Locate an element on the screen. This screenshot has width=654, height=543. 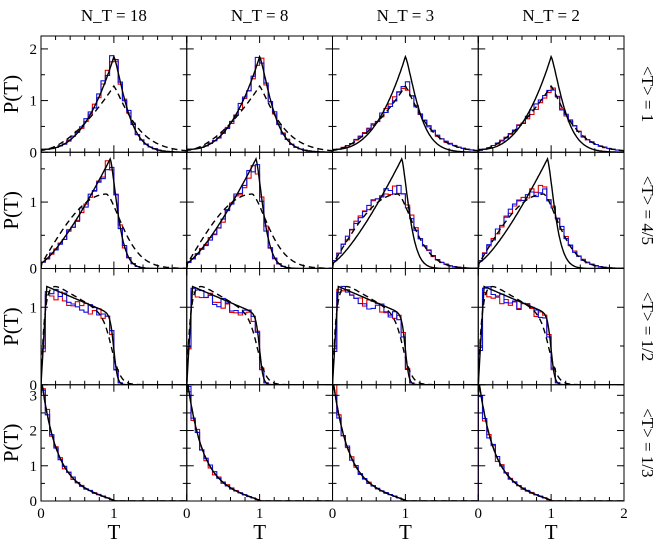
black-solid-curve-r0-c0 is located at coordinates (114, 103).